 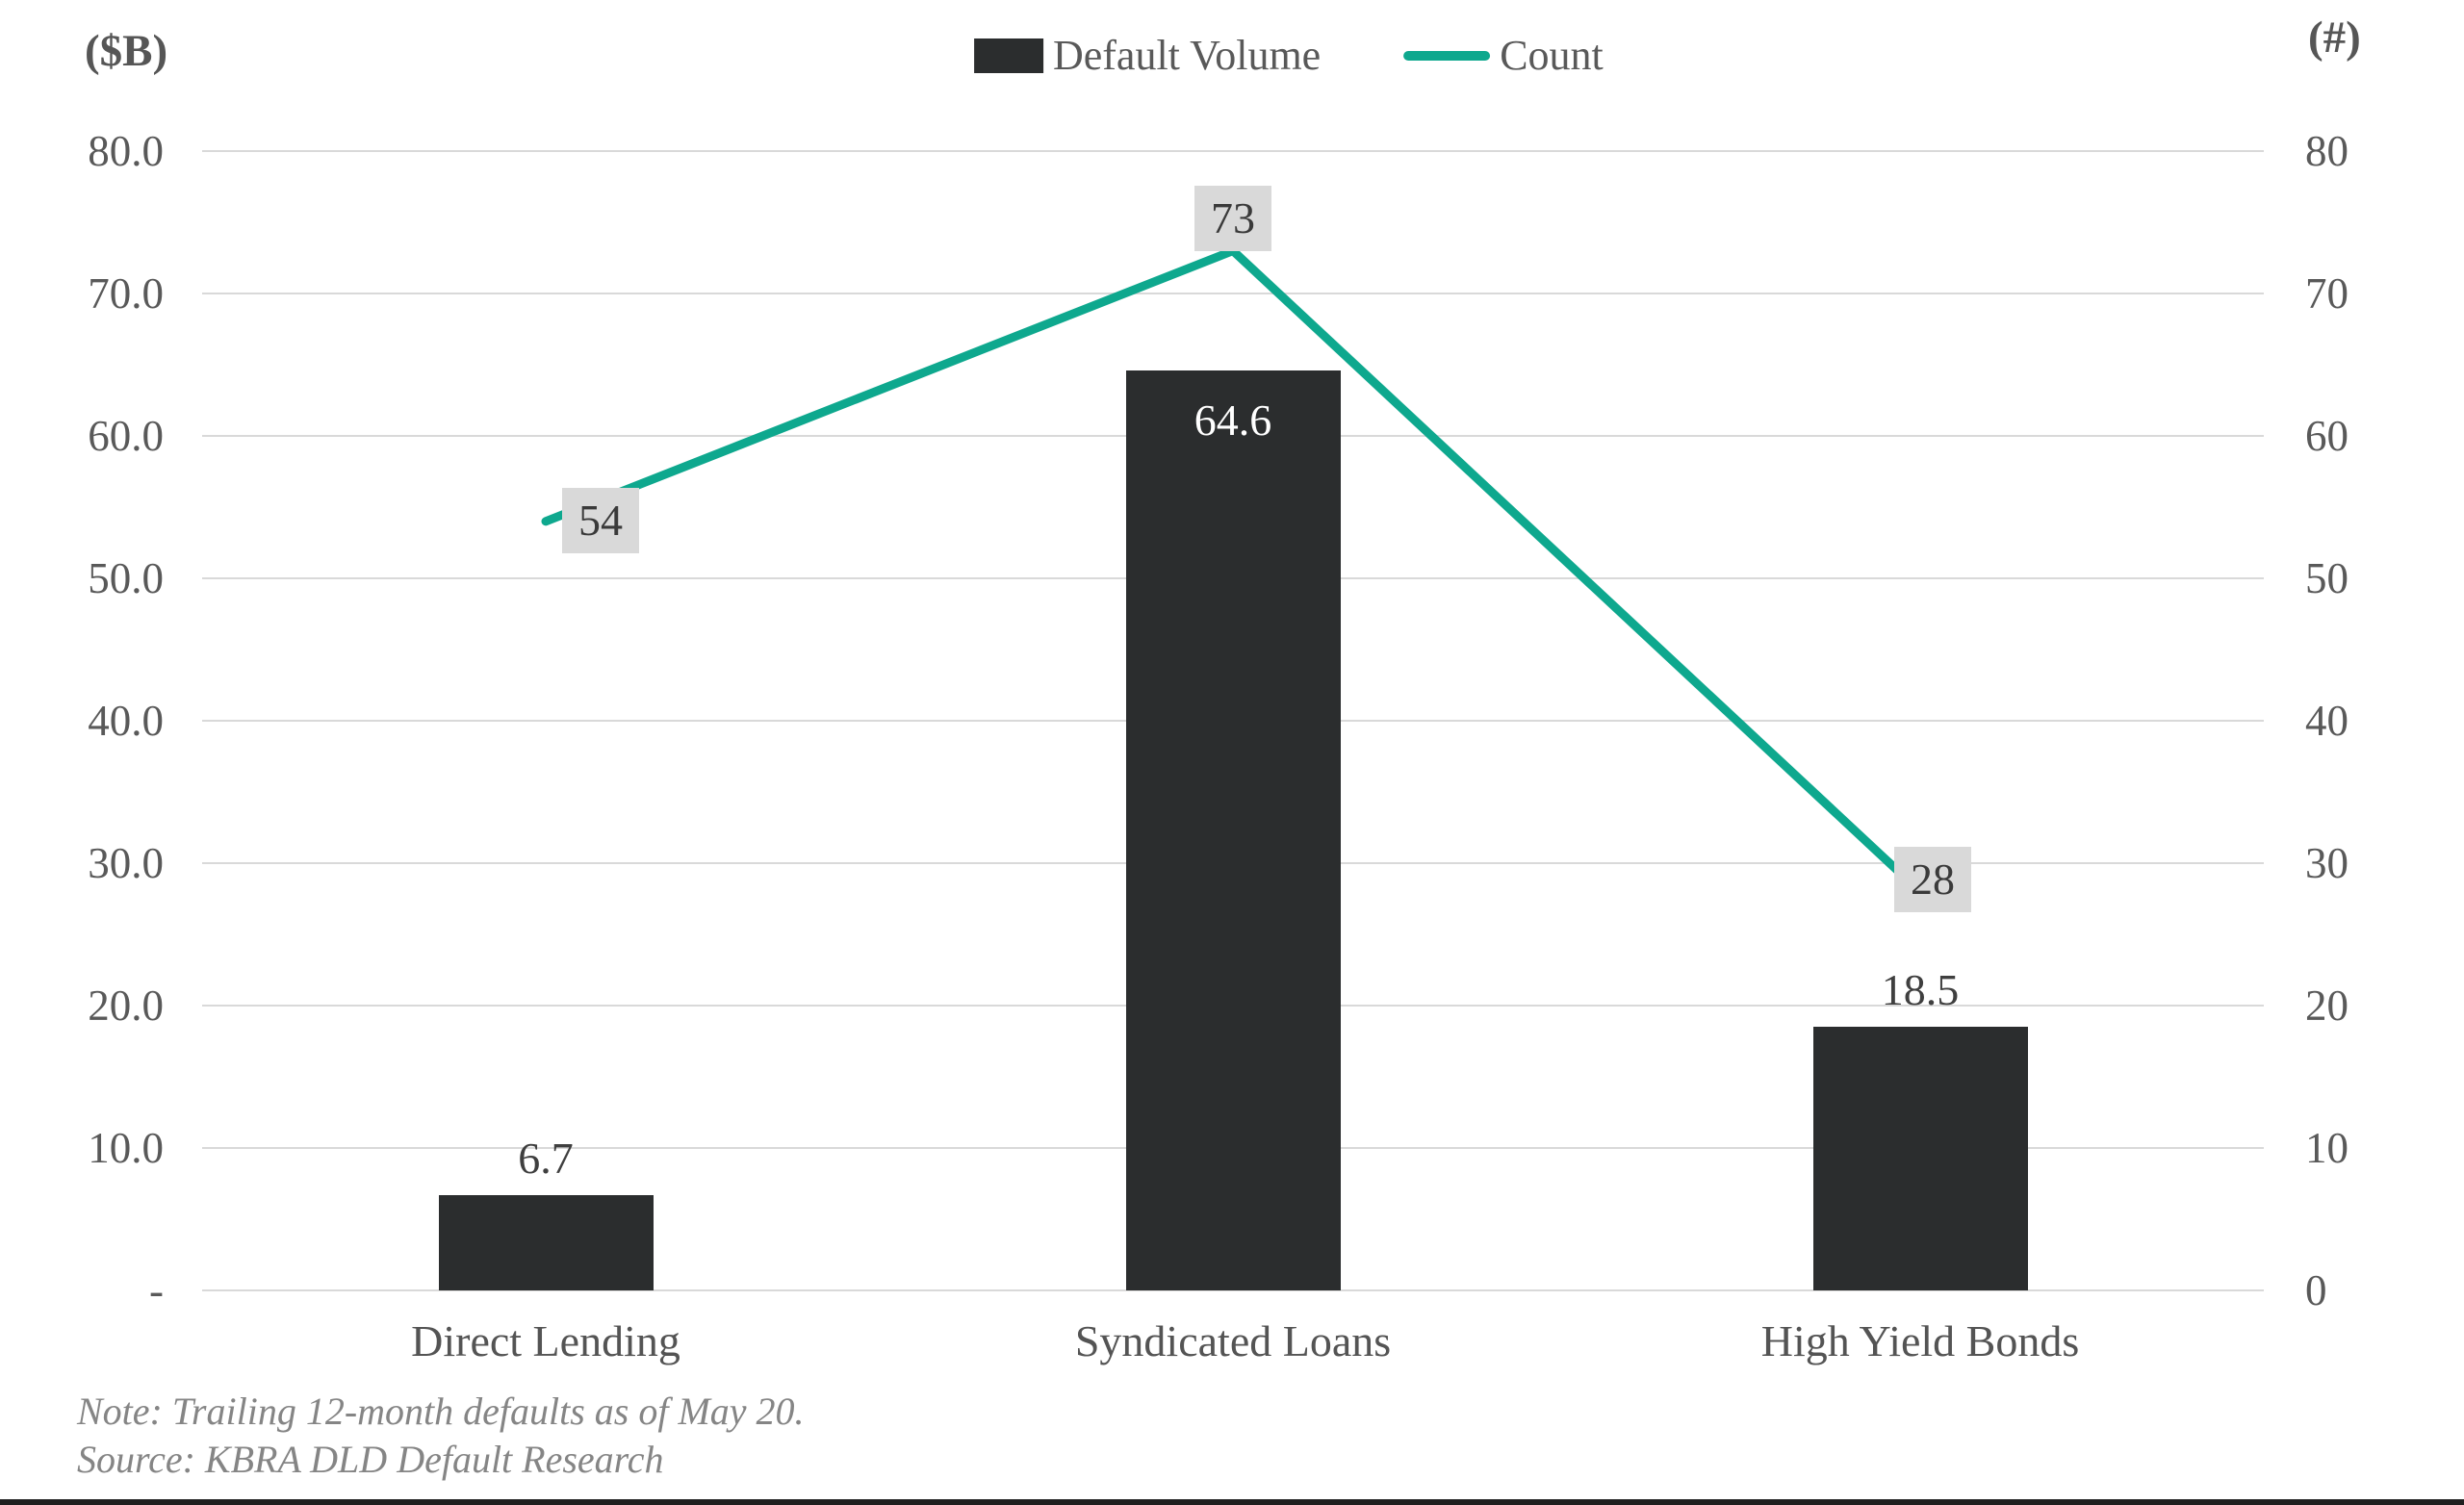 I want to click on right-axis-tick: 60, so click(x=2326, y=436).